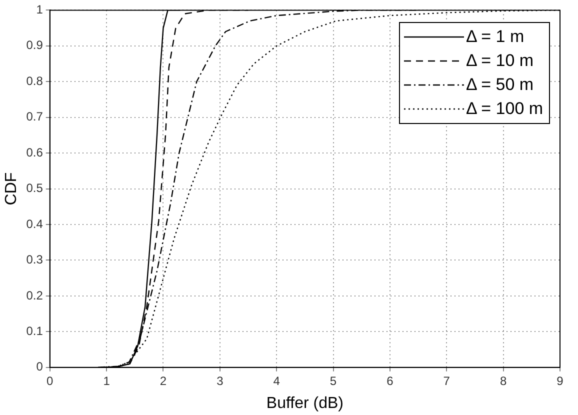  What do you see at coordinates (503, 381) in the screenshot?
I see `x-tick-label: 8` at bounding box center [503, 381].